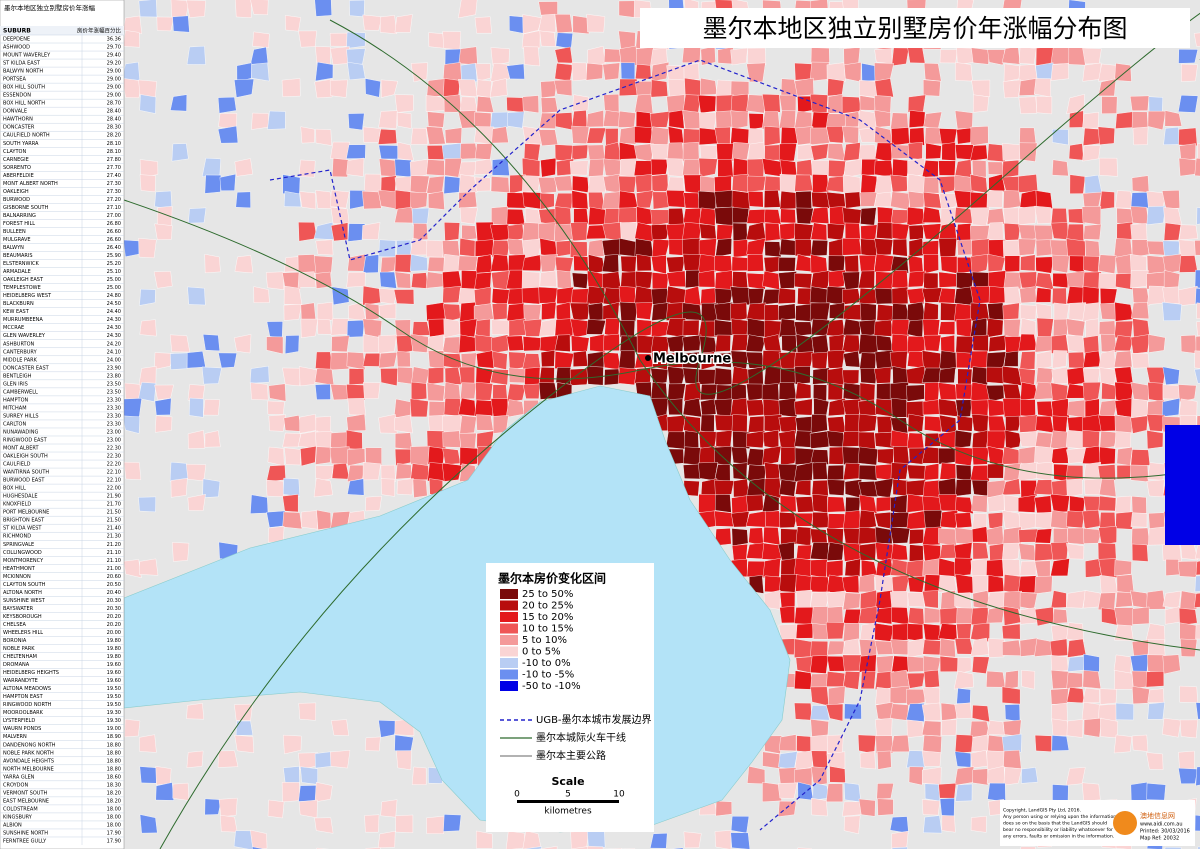  I want to click on suburb-name: DONCASTER, so click(19, 128).